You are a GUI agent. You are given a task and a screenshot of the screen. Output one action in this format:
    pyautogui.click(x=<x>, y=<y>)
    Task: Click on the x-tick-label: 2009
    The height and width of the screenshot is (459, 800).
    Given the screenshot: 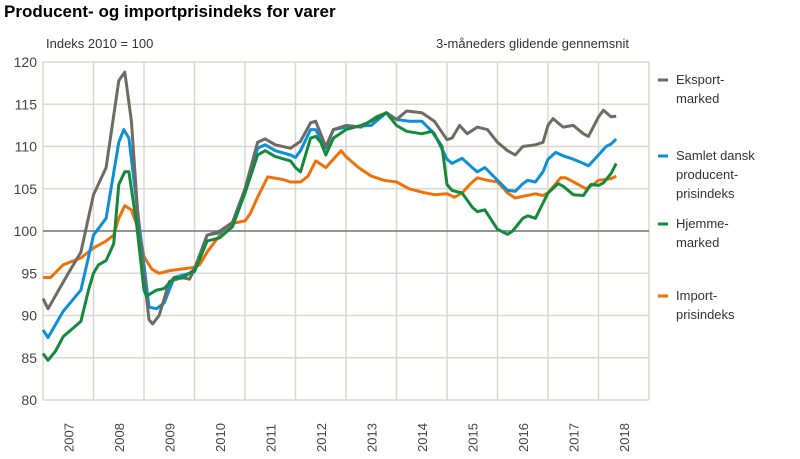 What is the action you would take?
    pyautogui.click(x=169, y=437)
    